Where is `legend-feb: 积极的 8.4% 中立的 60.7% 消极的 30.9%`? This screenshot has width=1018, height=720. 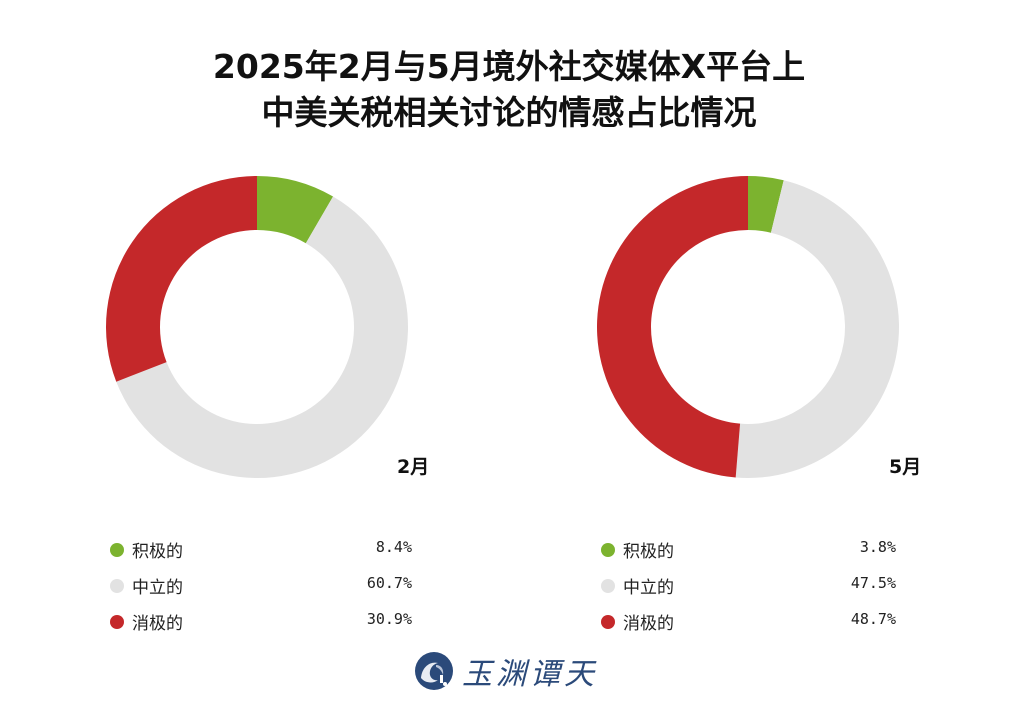
legend-feb: 积极的 8.4% 中立的 60.7% 消极的 30.9% is located at coordinates (270, 588).